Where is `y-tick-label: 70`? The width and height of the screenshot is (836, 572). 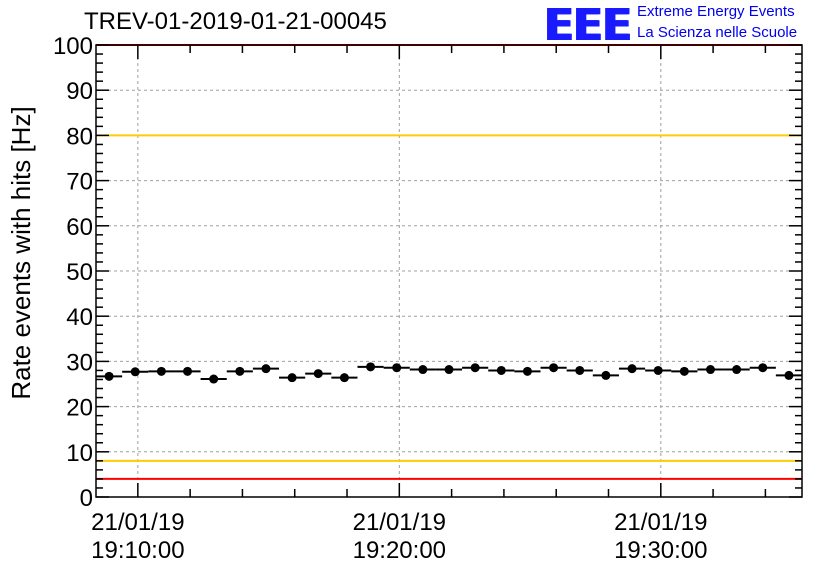
y-tick-label: 70 is located at coordinates (79, 182).